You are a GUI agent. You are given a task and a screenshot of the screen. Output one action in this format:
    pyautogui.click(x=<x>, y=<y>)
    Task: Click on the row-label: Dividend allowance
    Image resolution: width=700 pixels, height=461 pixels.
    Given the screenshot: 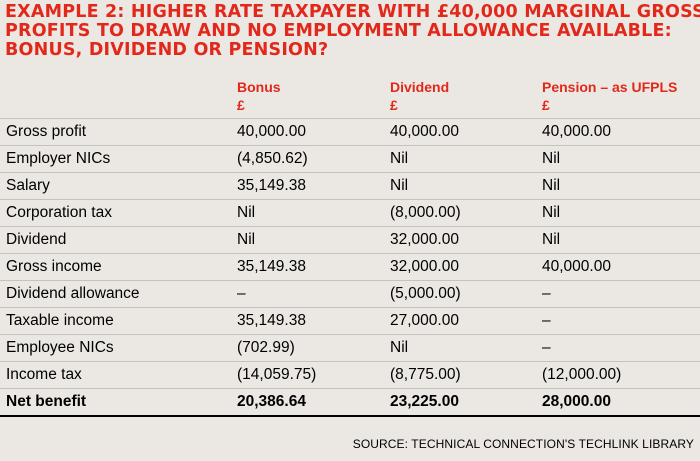 What is the action you would take?
    pyautogui.click(x=73, y=293)
    